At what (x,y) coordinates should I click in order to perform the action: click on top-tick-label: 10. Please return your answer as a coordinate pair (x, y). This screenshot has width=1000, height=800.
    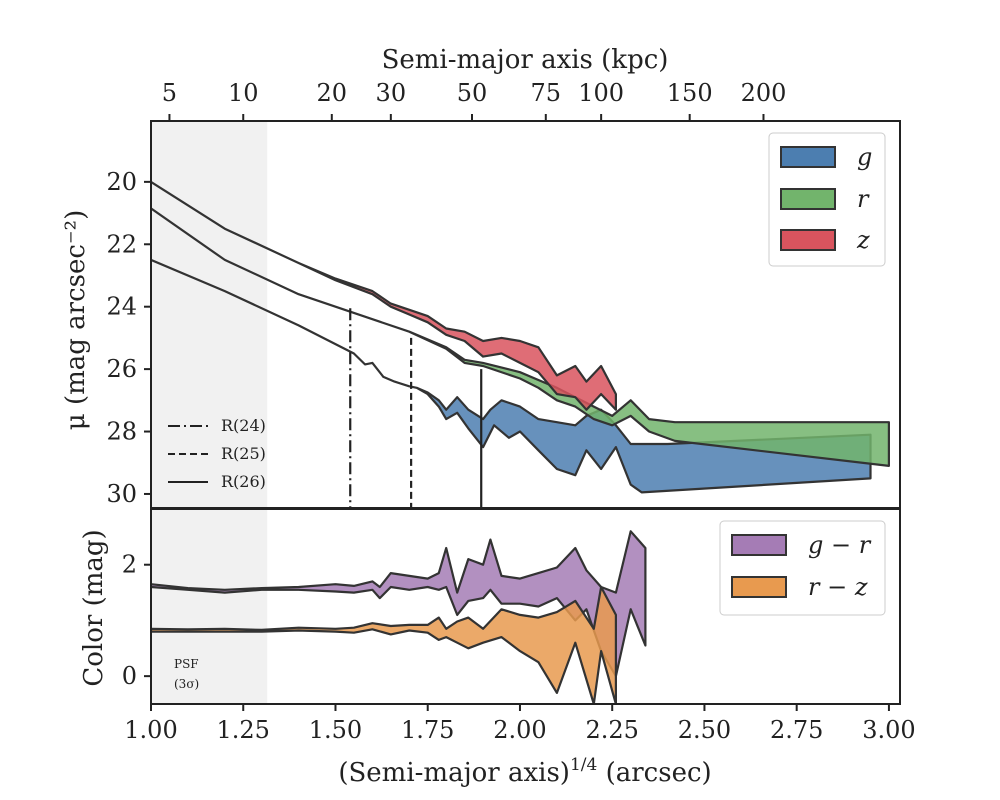
    Looking at the image, I should click on (243, 93).